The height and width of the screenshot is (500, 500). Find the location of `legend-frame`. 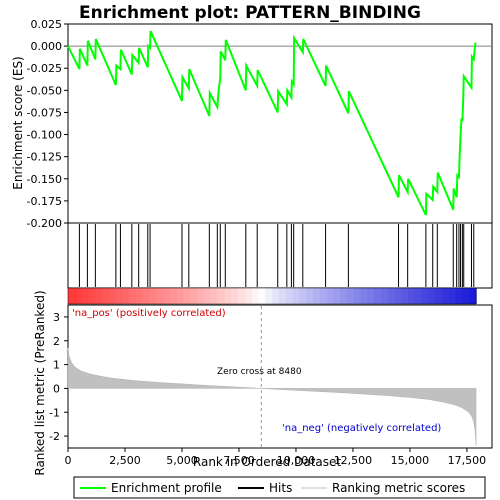

legend-frame is located at coordinates (279, 487).